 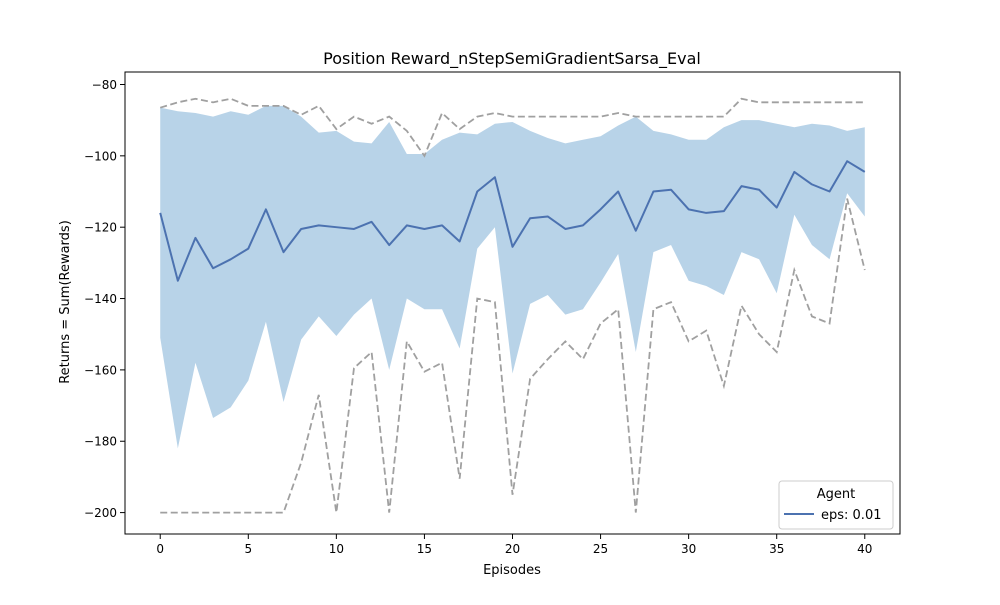 What do you see at coordinates (100, 442) in the screenshot?
I see `y-tick-label: −180` at bounding box center [100, 442].